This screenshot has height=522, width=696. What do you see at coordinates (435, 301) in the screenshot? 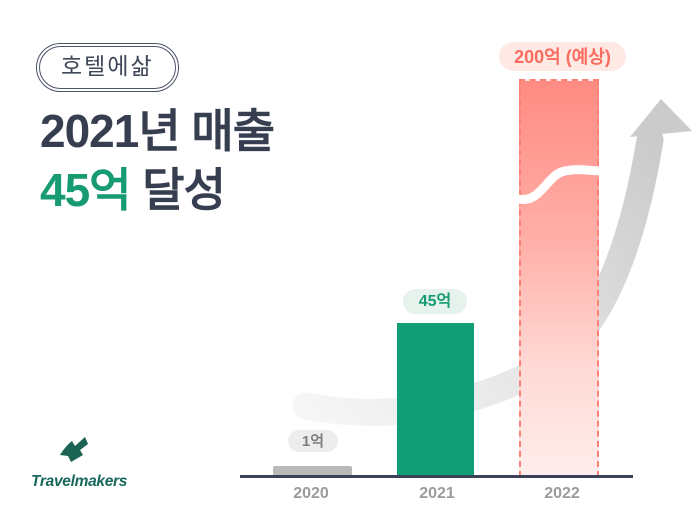
I see `bar-value-pill-2021: 45억` at bounding box center [435, 301].